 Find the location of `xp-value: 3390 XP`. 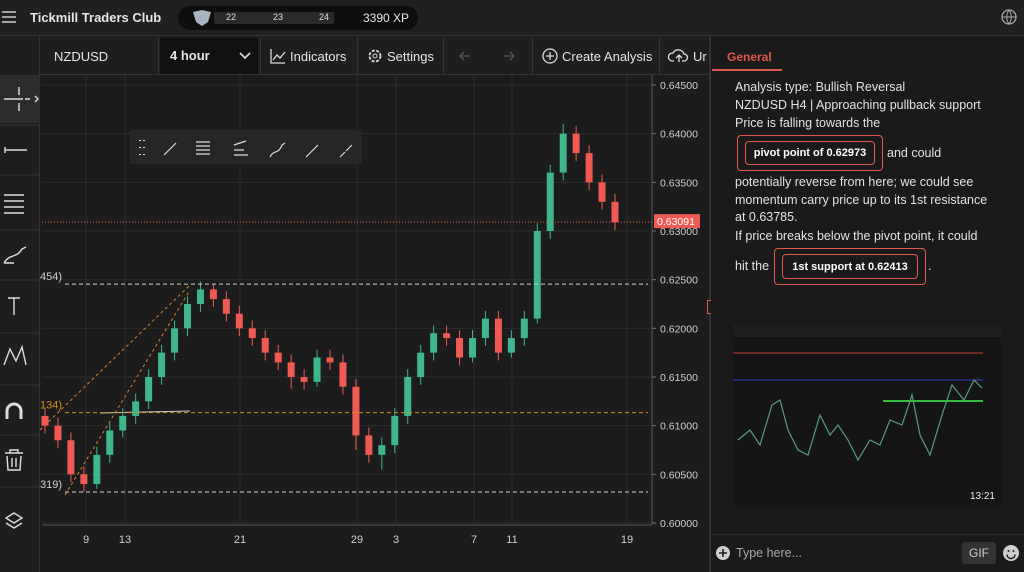

xp-value: 3390 XP is located at coordinates (386, 18).